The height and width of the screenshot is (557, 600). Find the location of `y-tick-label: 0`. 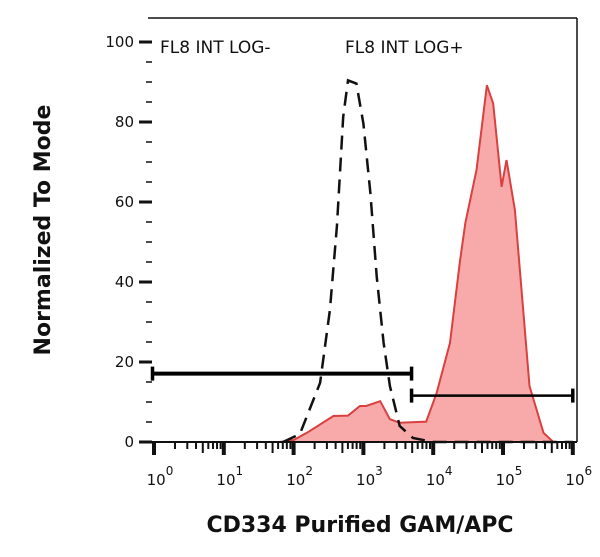

y-tick-label: 0 is located at coordinates (129, 442).